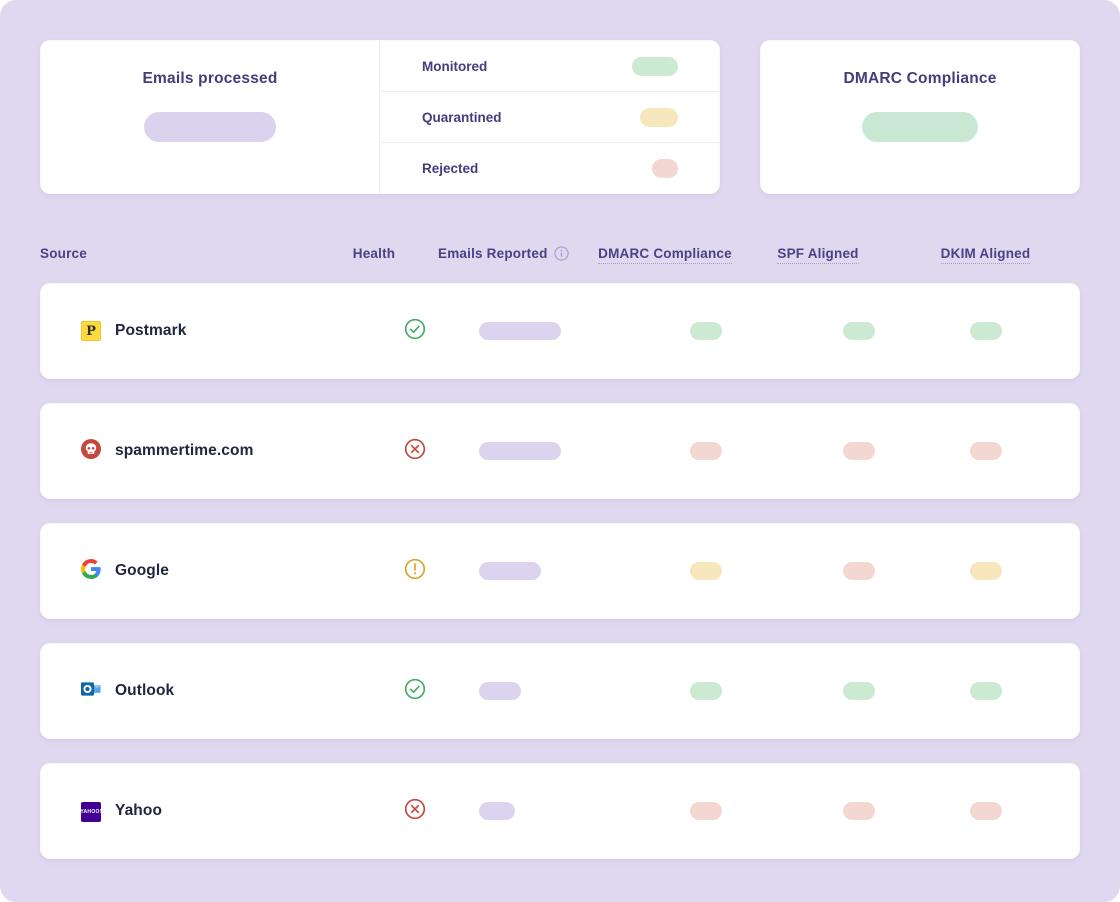 The image size is (1120, 902). I want to click on column-header-emails-reported: Emails Reported, so click(497, 253).